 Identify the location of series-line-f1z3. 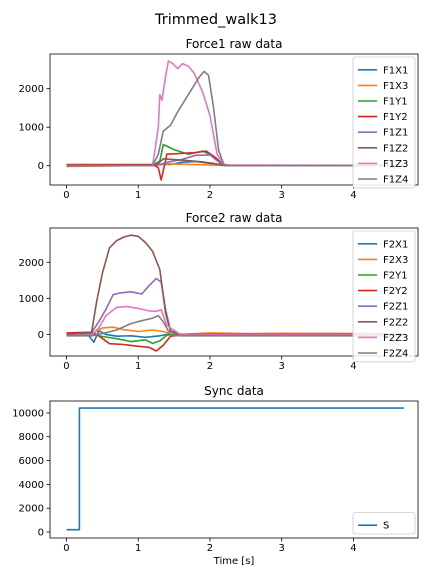
(235, 113).